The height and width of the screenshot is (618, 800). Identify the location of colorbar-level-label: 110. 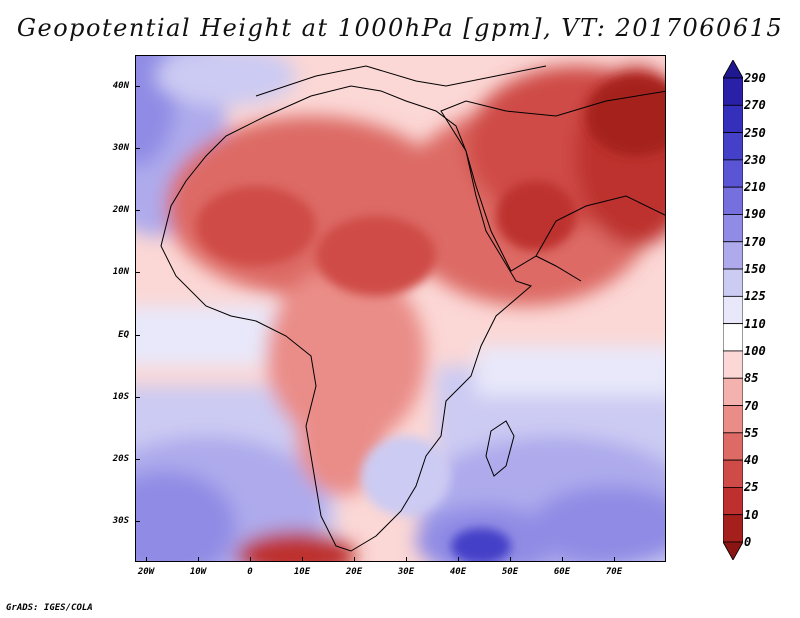
(755, 323).